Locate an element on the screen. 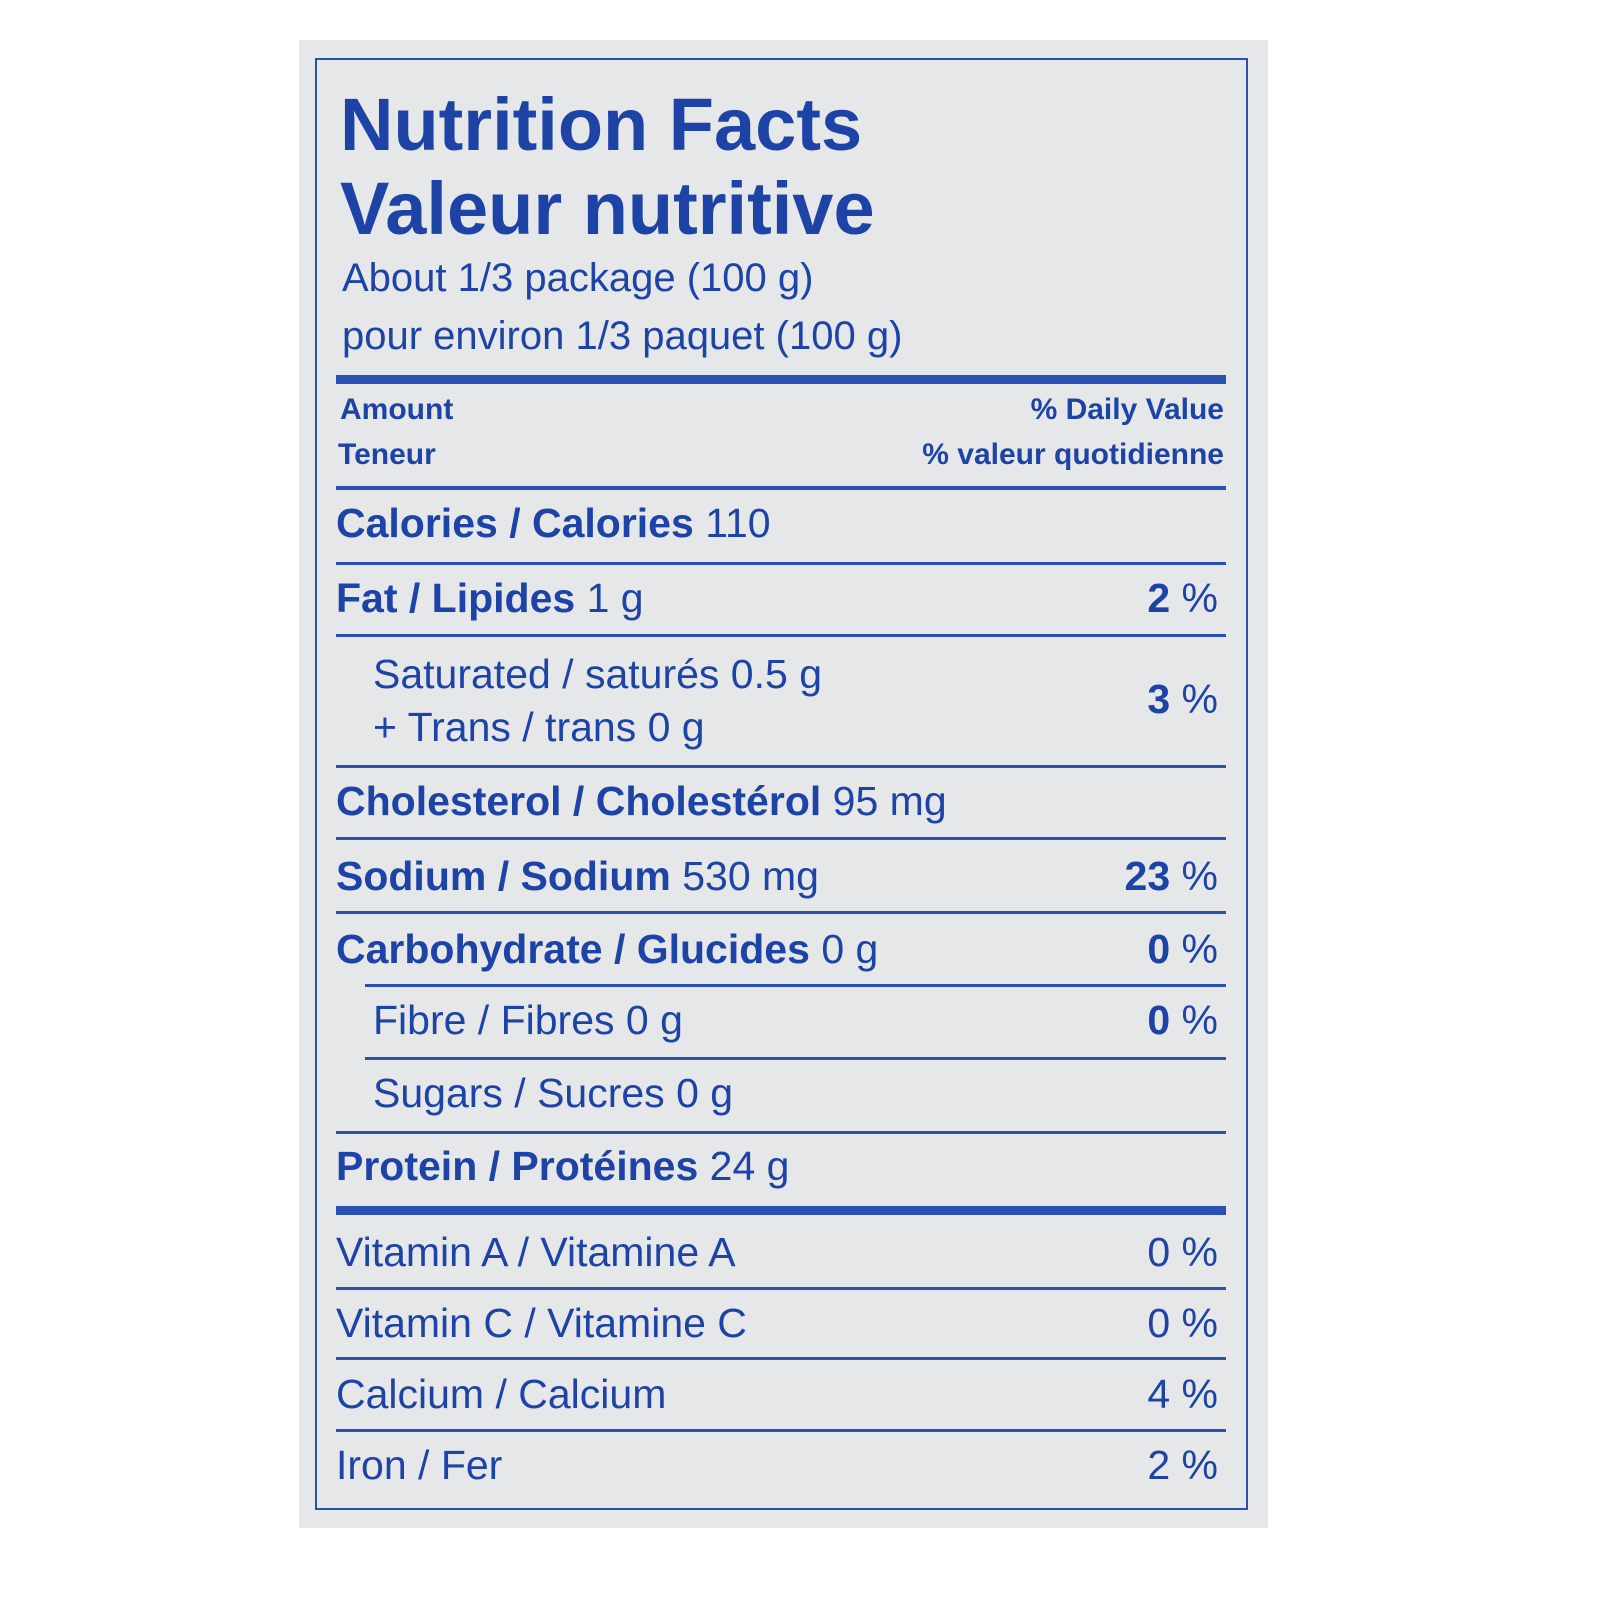 The height and width of the screenshot is (1600, 1600). row-cholesterol: Cholesterol / Cholestérol 95 mg is located at coordinates (641, 801).